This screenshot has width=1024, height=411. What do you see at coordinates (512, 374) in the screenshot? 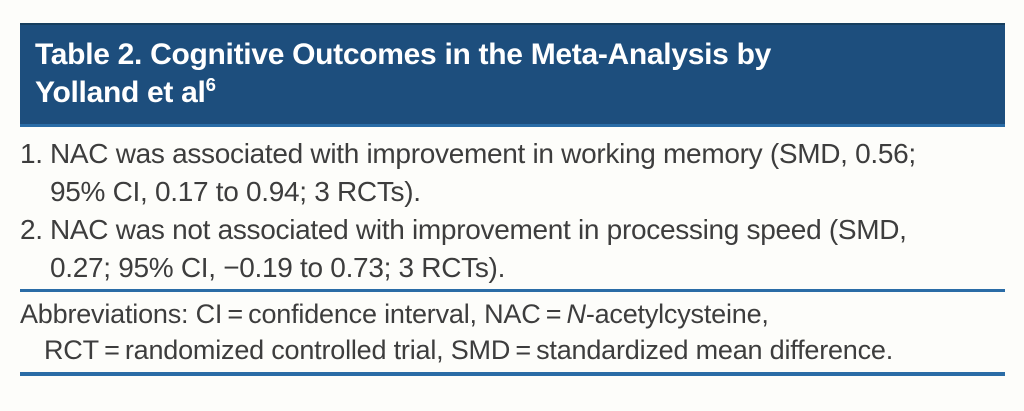
I see `table-bottom-rule` at bounding box center [512, 374].